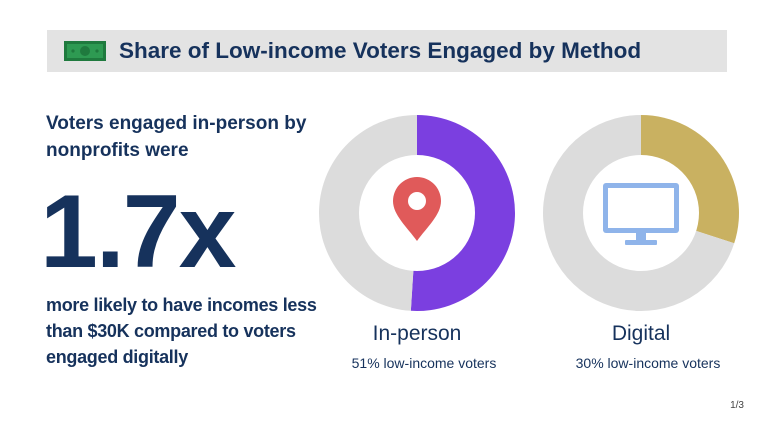 Image resolution: width=768 pixels, height=432 pixels. I want to click on donut-chart-digital, so click(641, 213).